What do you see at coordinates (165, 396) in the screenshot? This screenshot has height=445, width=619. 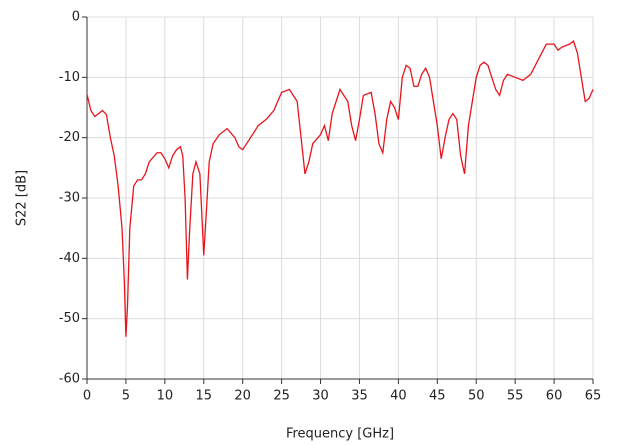 I see `x-tick-label: 10` at bounding box center [165, 396].